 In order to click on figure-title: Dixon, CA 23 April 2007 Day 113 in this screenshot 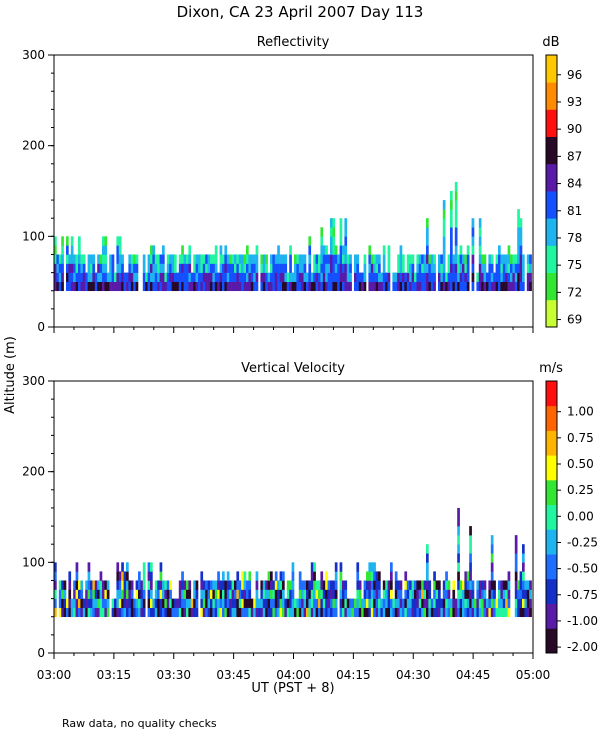, I will do `click(300, 12)`.